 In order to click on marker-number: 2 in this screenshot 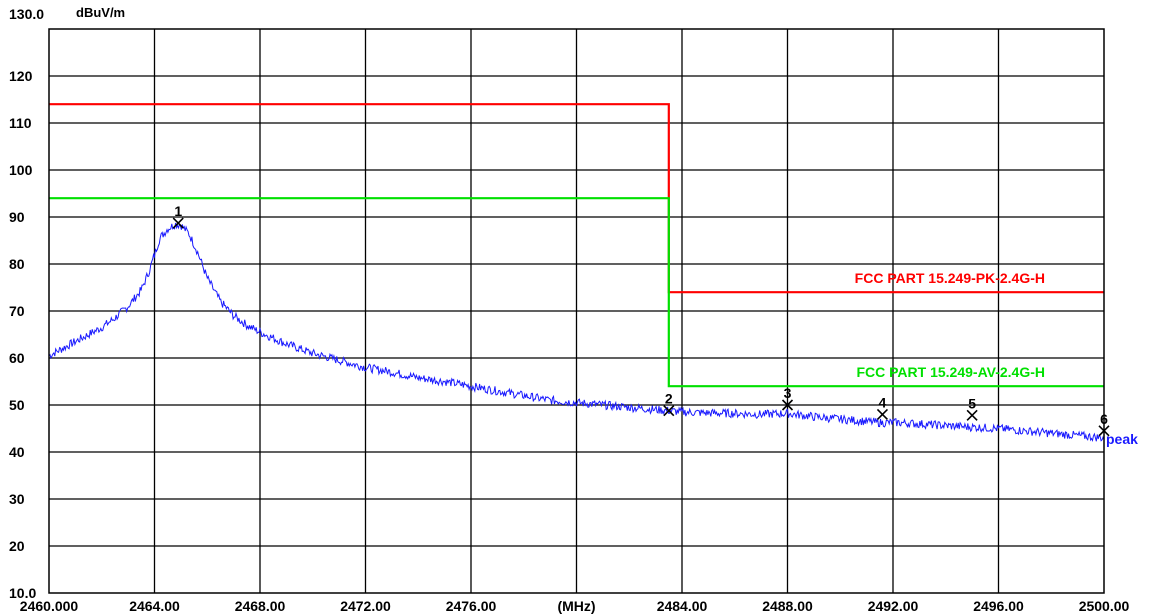, I will do `click(669, 399)`.